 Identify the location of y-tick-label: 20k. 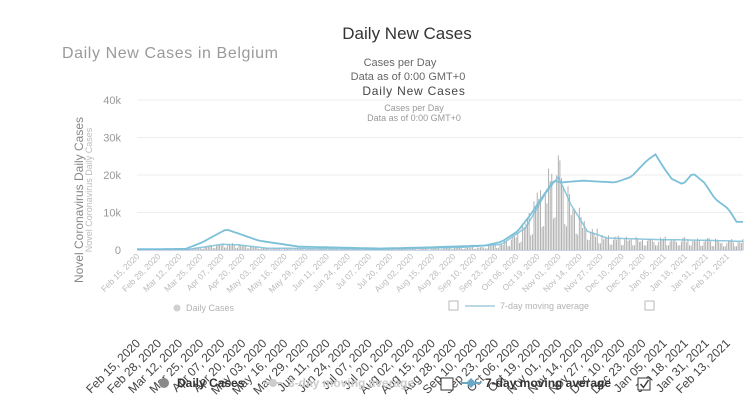
(112, 176).